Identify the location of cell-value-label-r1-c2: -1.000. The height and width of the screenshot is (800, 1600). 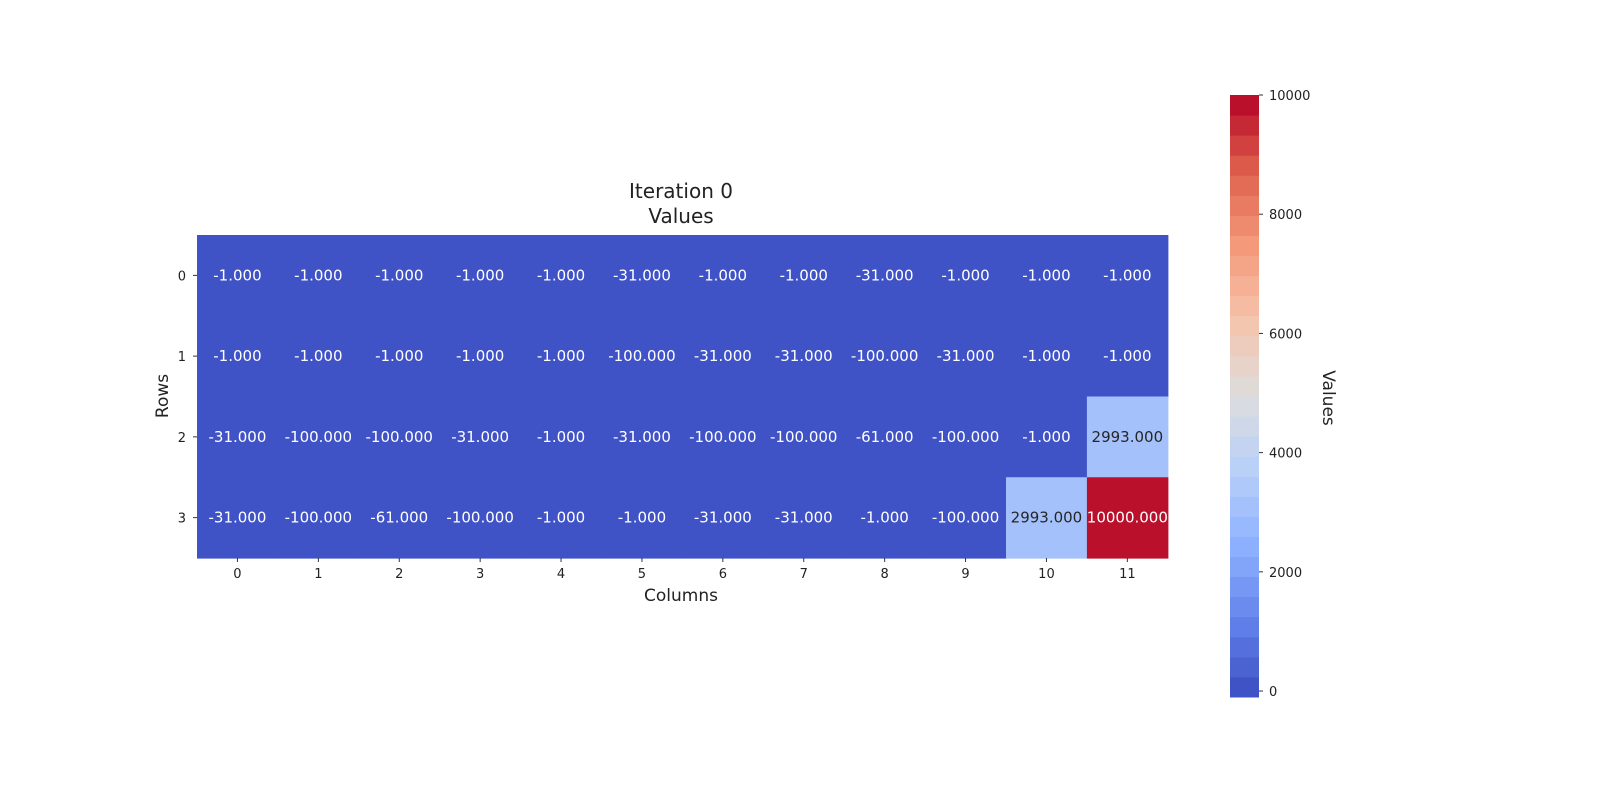
(399, 356).